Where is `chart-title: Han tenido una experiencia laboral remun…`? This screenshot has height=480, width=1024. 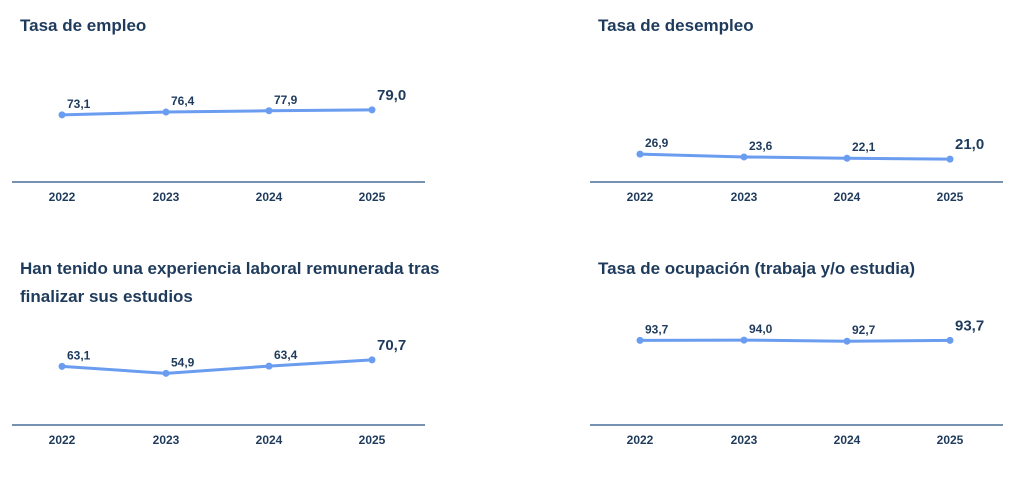
chart-title: Han tenido una experiencia laboral remun… is located at coordinates (230, 282).